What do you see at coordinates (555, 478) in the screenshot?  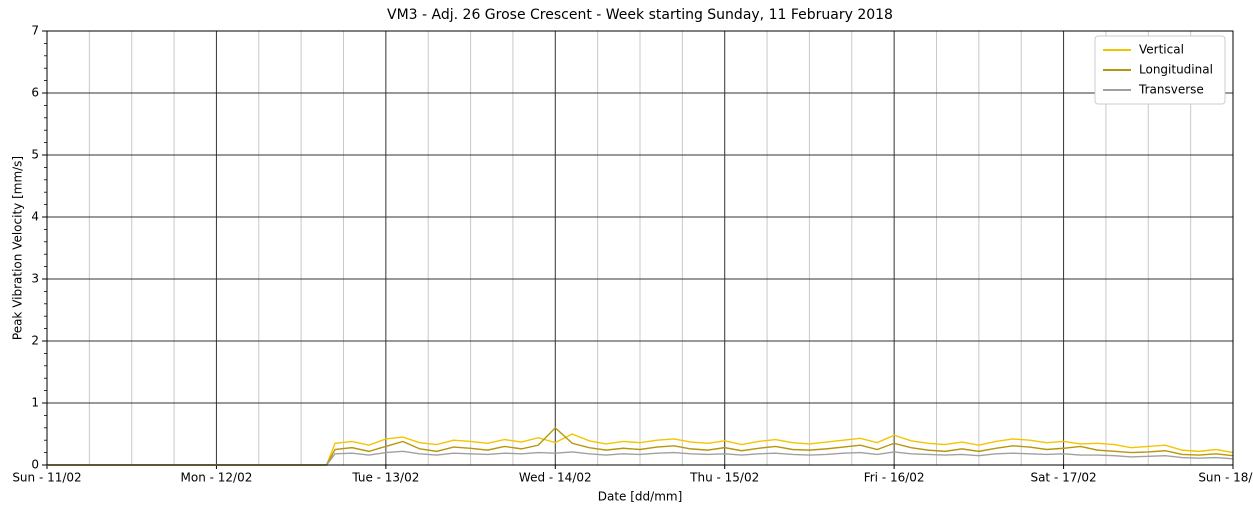 I see `x-tick-label: Wed - 14/02` at bounding box center [555, 478].